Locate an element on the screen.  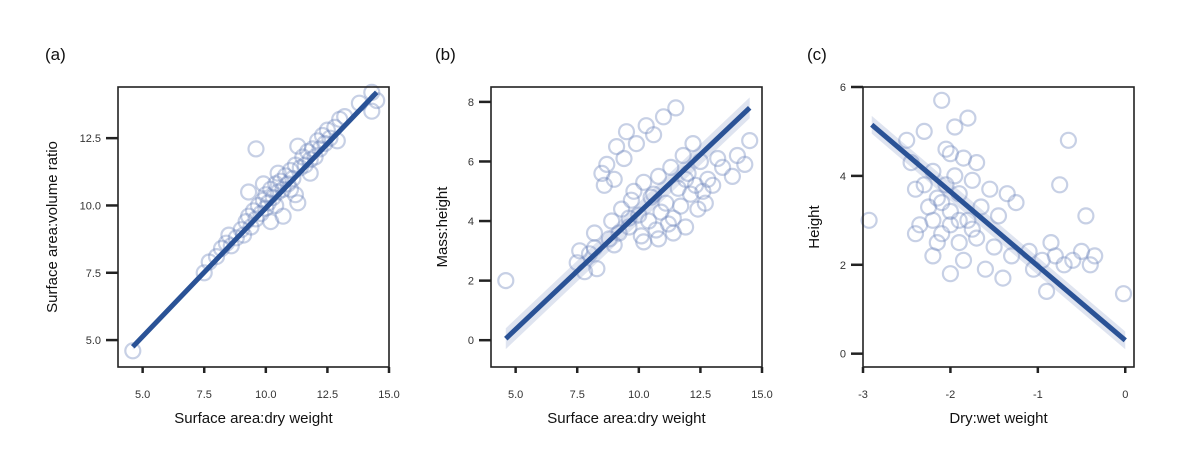
y-tick-label: 2 is located at coordinates (843, 266).